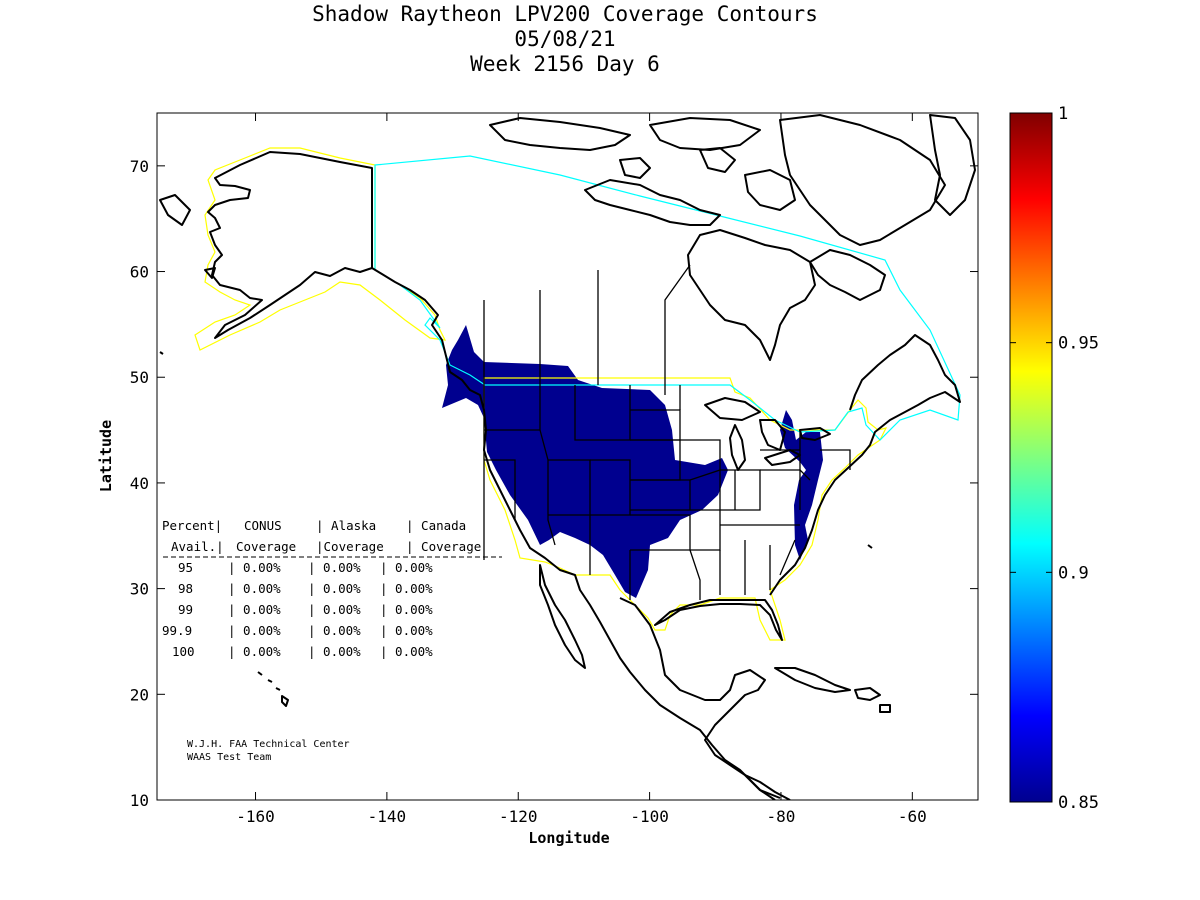  I want to click on colorbar, so click(1031, 457).